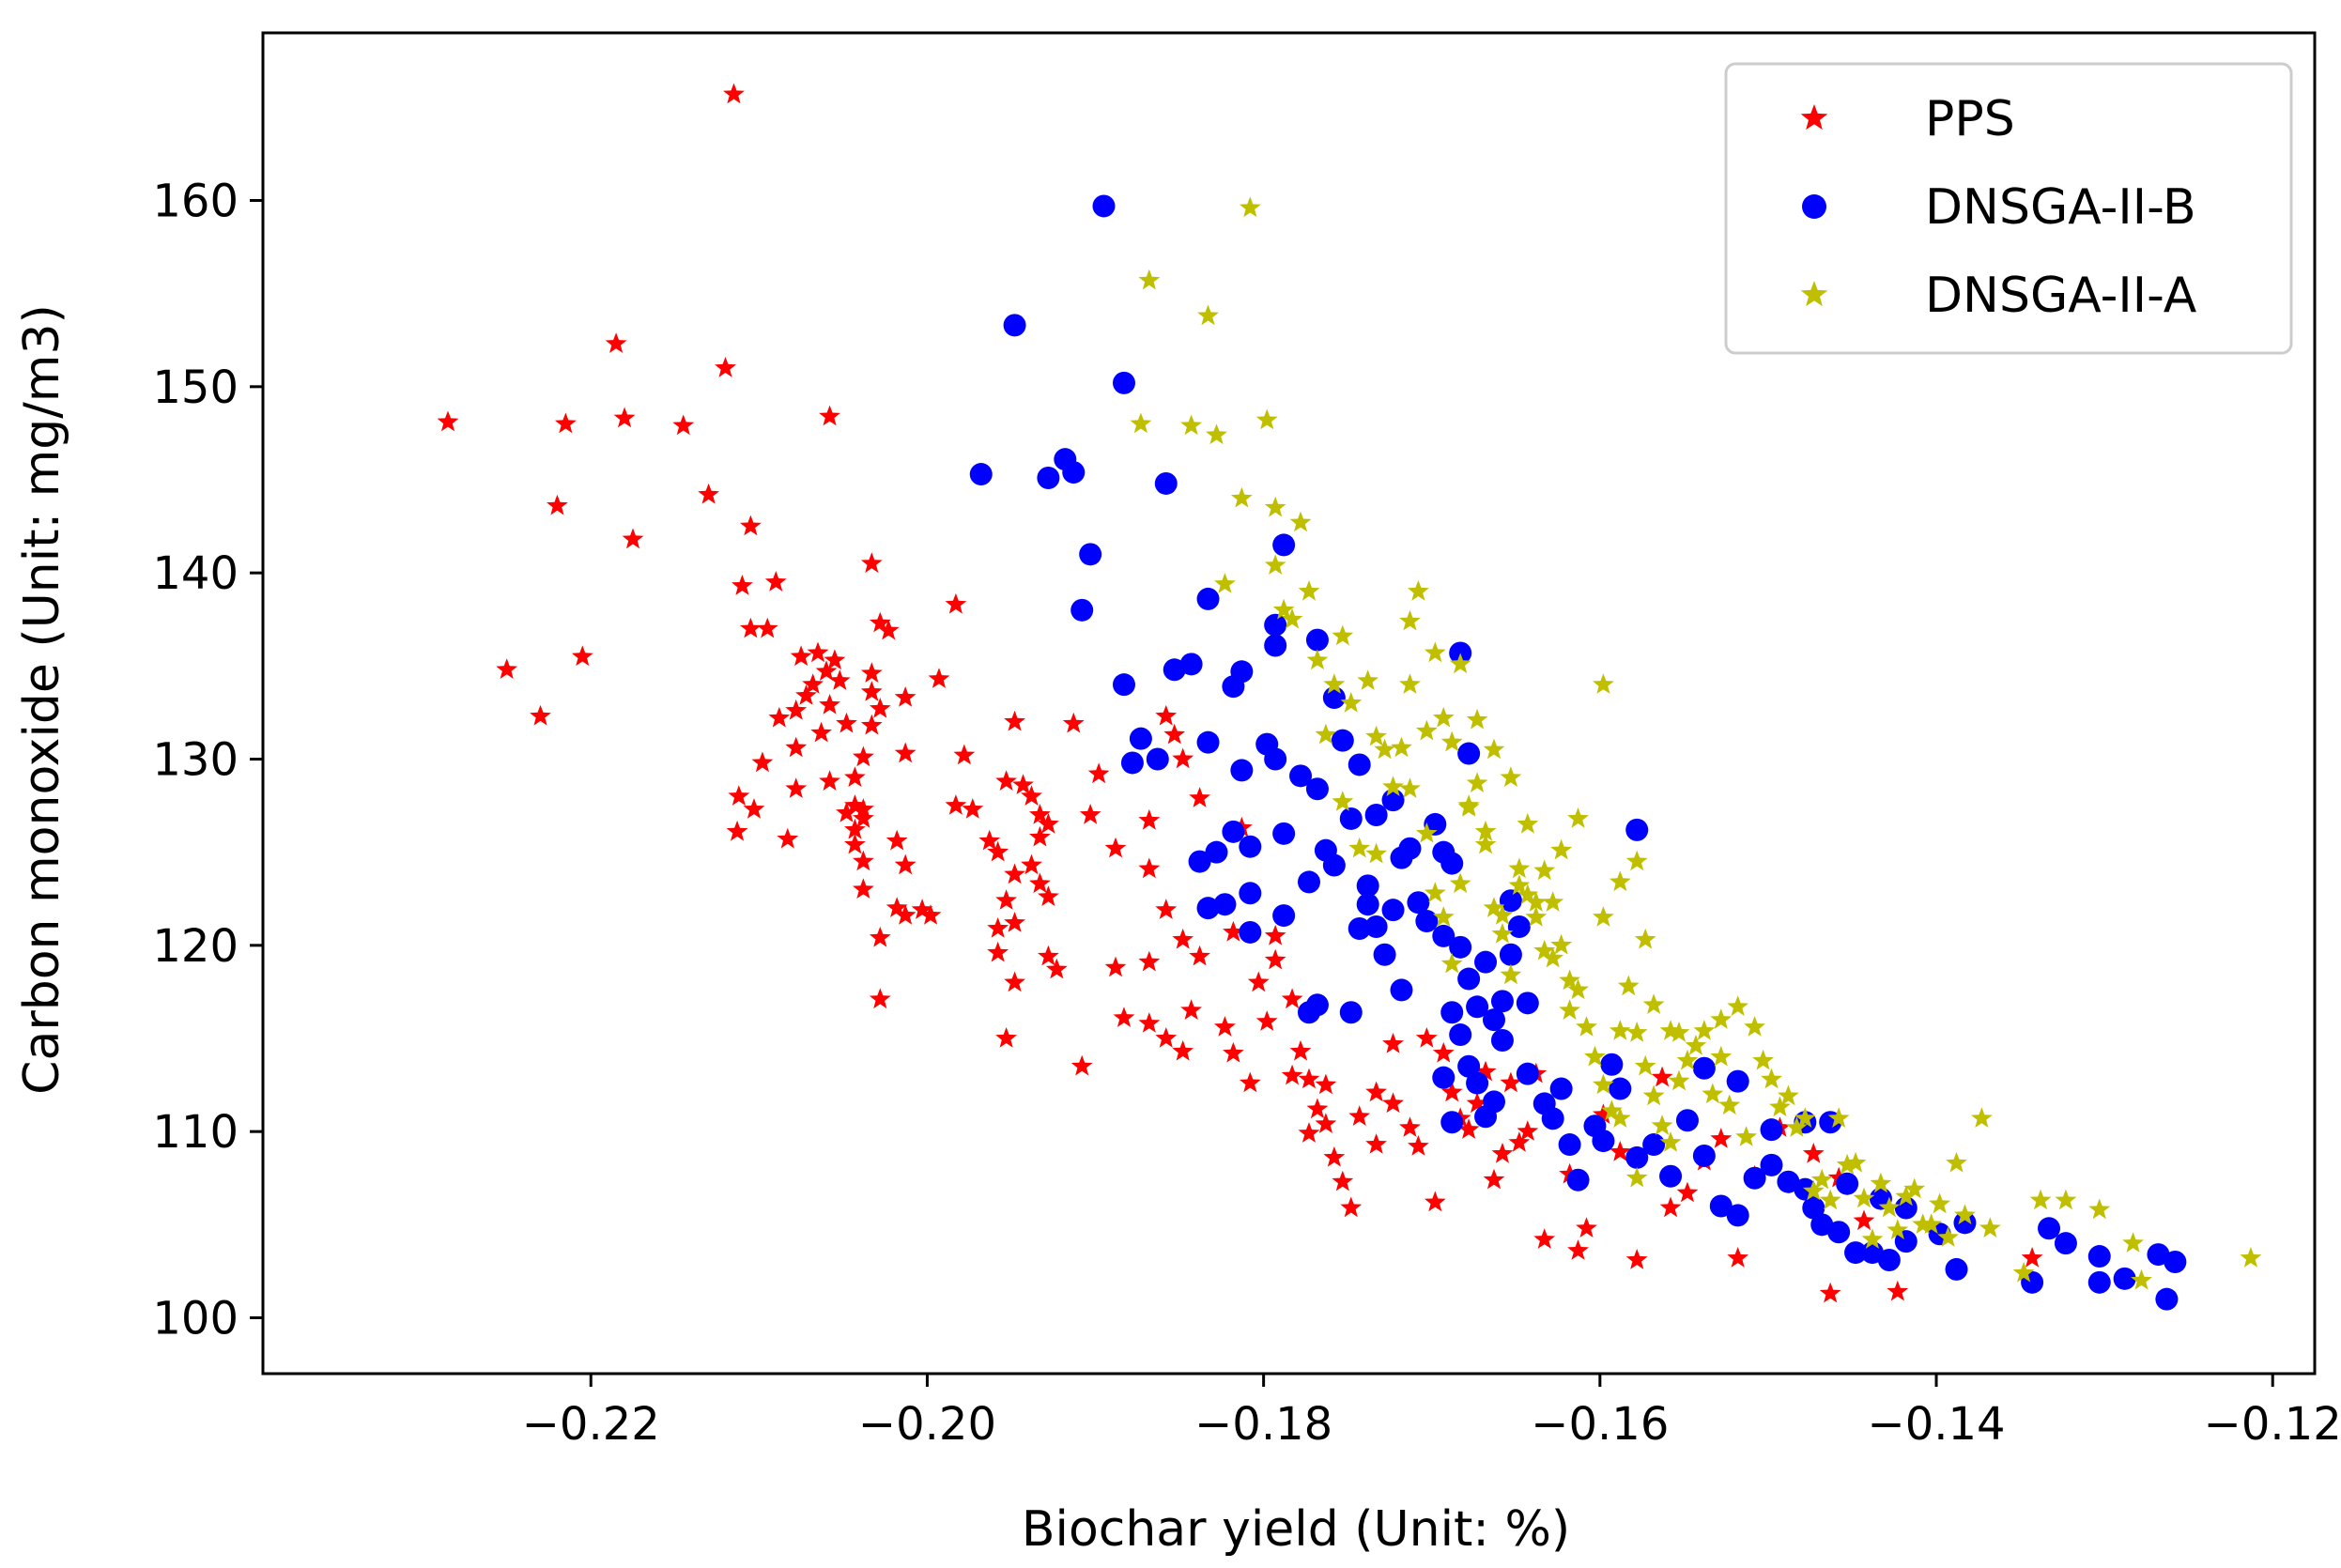 The height and width of the screenshot is (1568, 2341). I want to click on legend-box, so click(2009, 209).